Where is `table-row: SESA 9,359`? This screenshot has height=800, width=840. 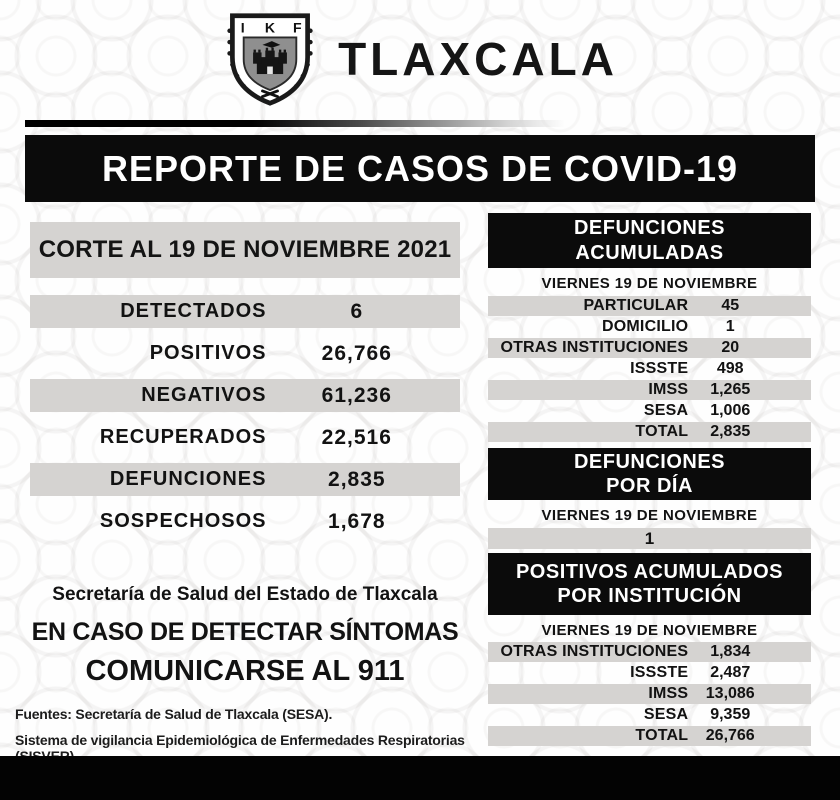
table-row: SESA 9,359 is located at coordinates (649, 715).